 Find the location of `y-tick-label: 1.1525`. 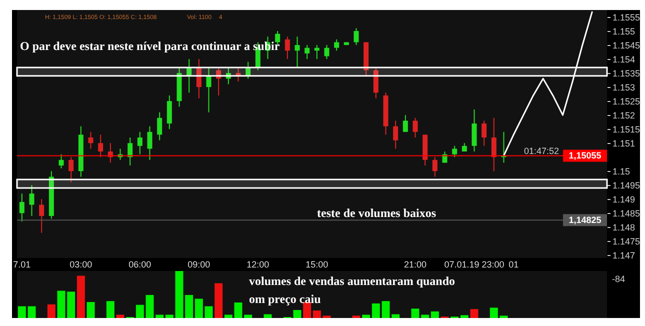

y-tick-label: 1.1525 is located at coordinates (626, 101).